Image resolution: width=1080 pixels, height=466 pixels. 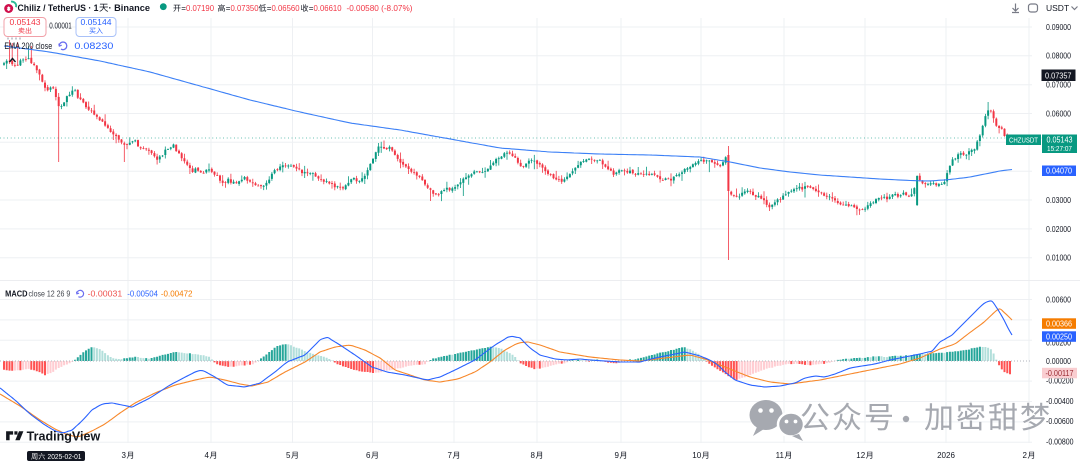 What do you see at coordinates (1058, 85) in the screenshot?
I see `svg-text: 0.07000` at bounding box center [1058, 85].